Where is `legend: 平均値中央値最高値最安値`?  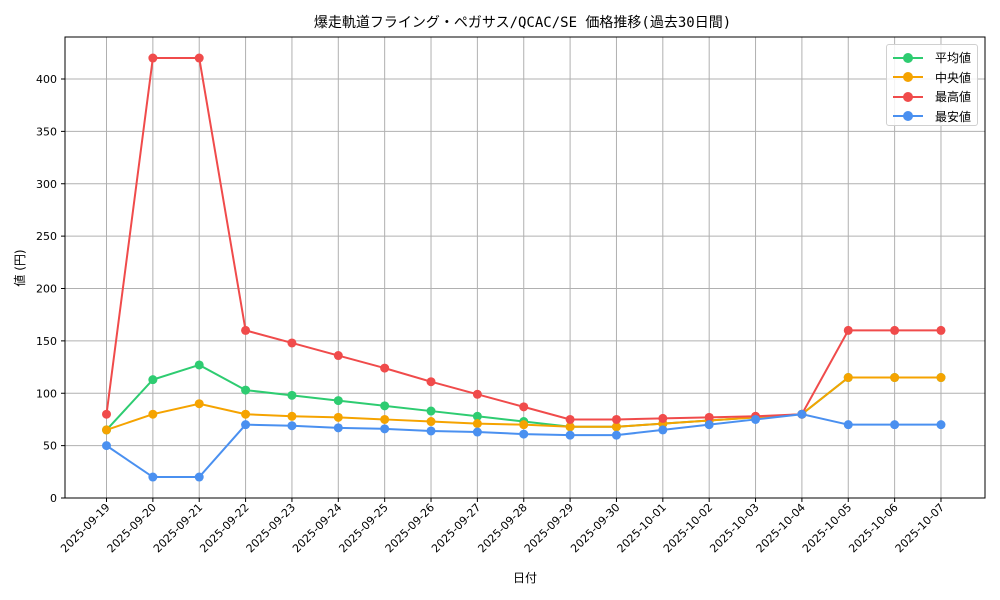
legend: 平均値中央値最高値最安値 is located at coordinates (932, 85).